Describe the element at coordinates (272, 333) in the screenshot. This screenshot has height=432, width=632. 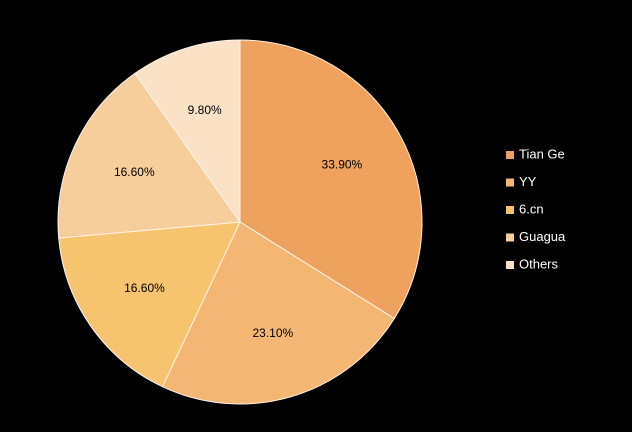
I see `slice-label: 23.10%` at that location.